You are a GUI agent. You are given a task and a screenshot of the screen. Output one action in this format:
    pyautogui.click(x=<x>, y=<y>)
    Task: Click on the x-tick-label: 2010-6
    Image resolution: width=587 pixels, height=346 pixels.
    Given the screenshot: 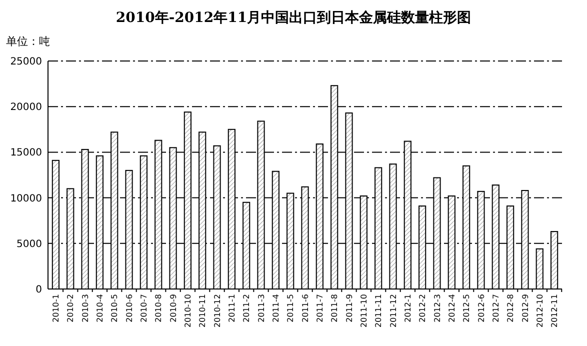 What is the action you would take?
    pyautogui.click(x=129, y=308)
    